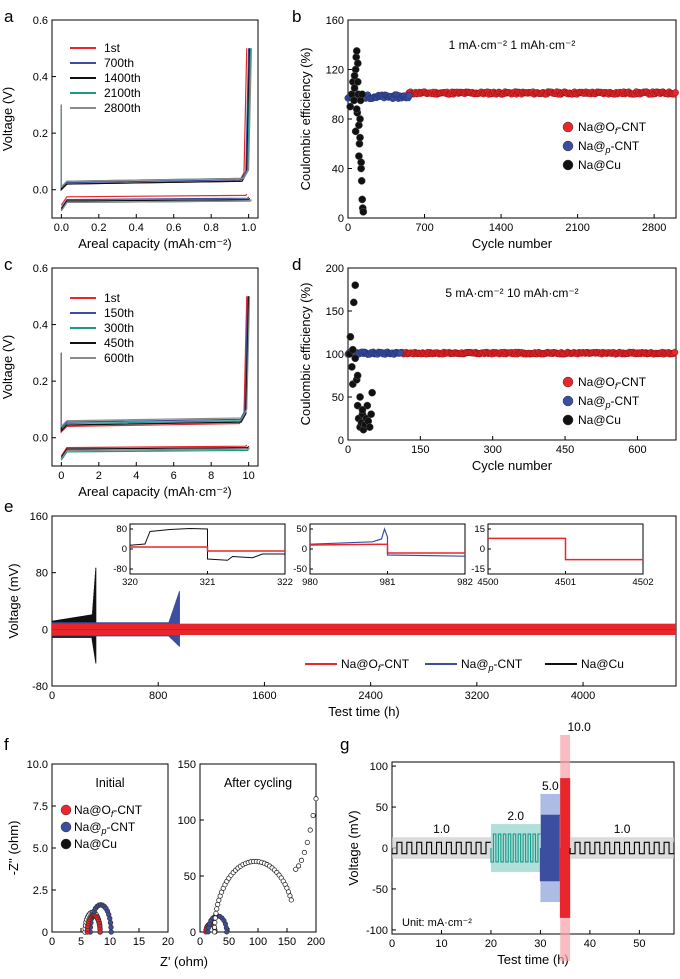 Image resolution: width=680 pixels, height=979 pixels. Describe the element at coordinates (637, 450) in the screenshot. I see `x-tick-label: 600` at that location.